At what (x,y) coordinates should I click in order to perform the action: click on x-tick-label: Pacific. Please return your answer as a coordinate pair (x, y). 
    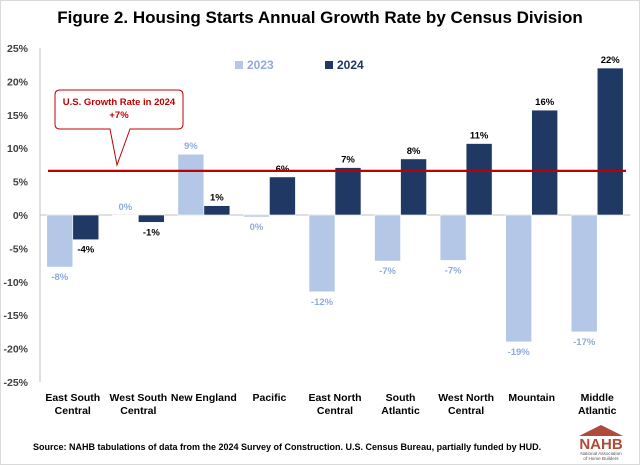
    Looking at the image, I should click on (270, 398).